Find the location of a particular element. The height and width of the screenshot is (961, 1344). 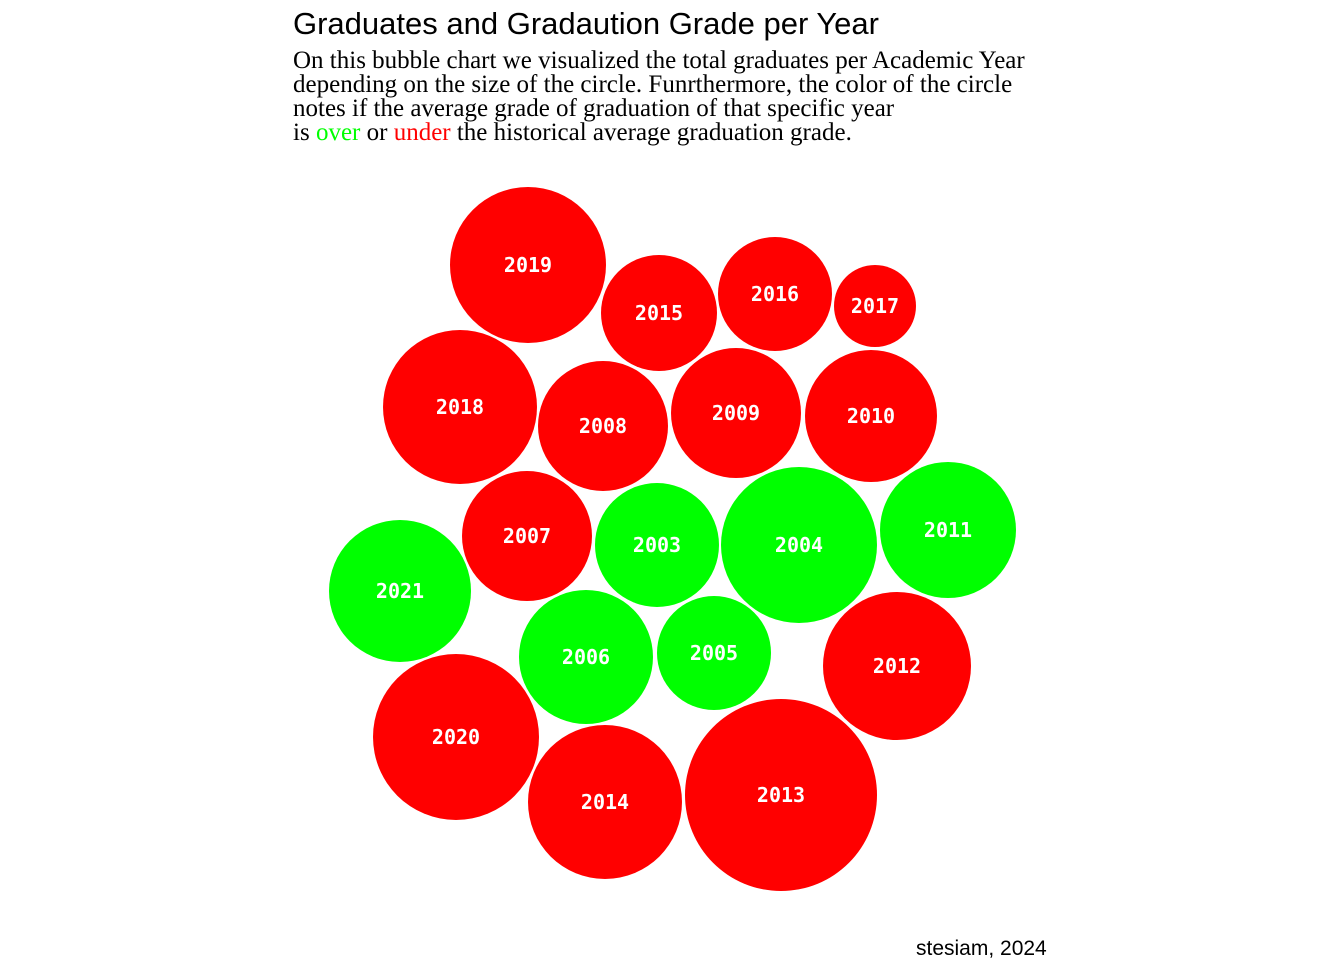

bubble-2017 is located at coordinates (875, 306).